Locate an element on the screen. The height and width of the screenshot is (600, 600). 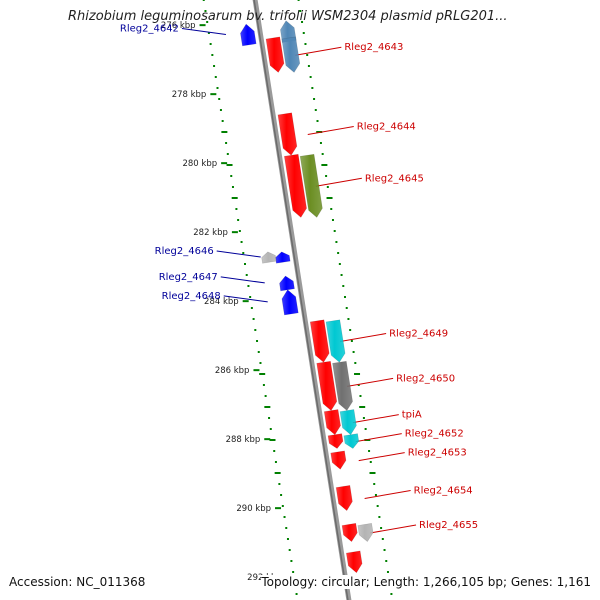
gene-label-rleg2_4653: Rleg2_4653 is located at coordinates (437, 453).